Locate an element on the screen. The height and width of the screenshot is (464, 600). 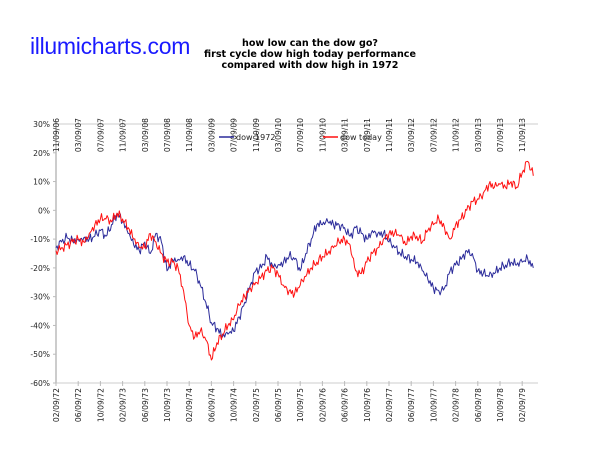
bottom-x-tick-label: 10/09/74 is located at coordinates (234, 405).